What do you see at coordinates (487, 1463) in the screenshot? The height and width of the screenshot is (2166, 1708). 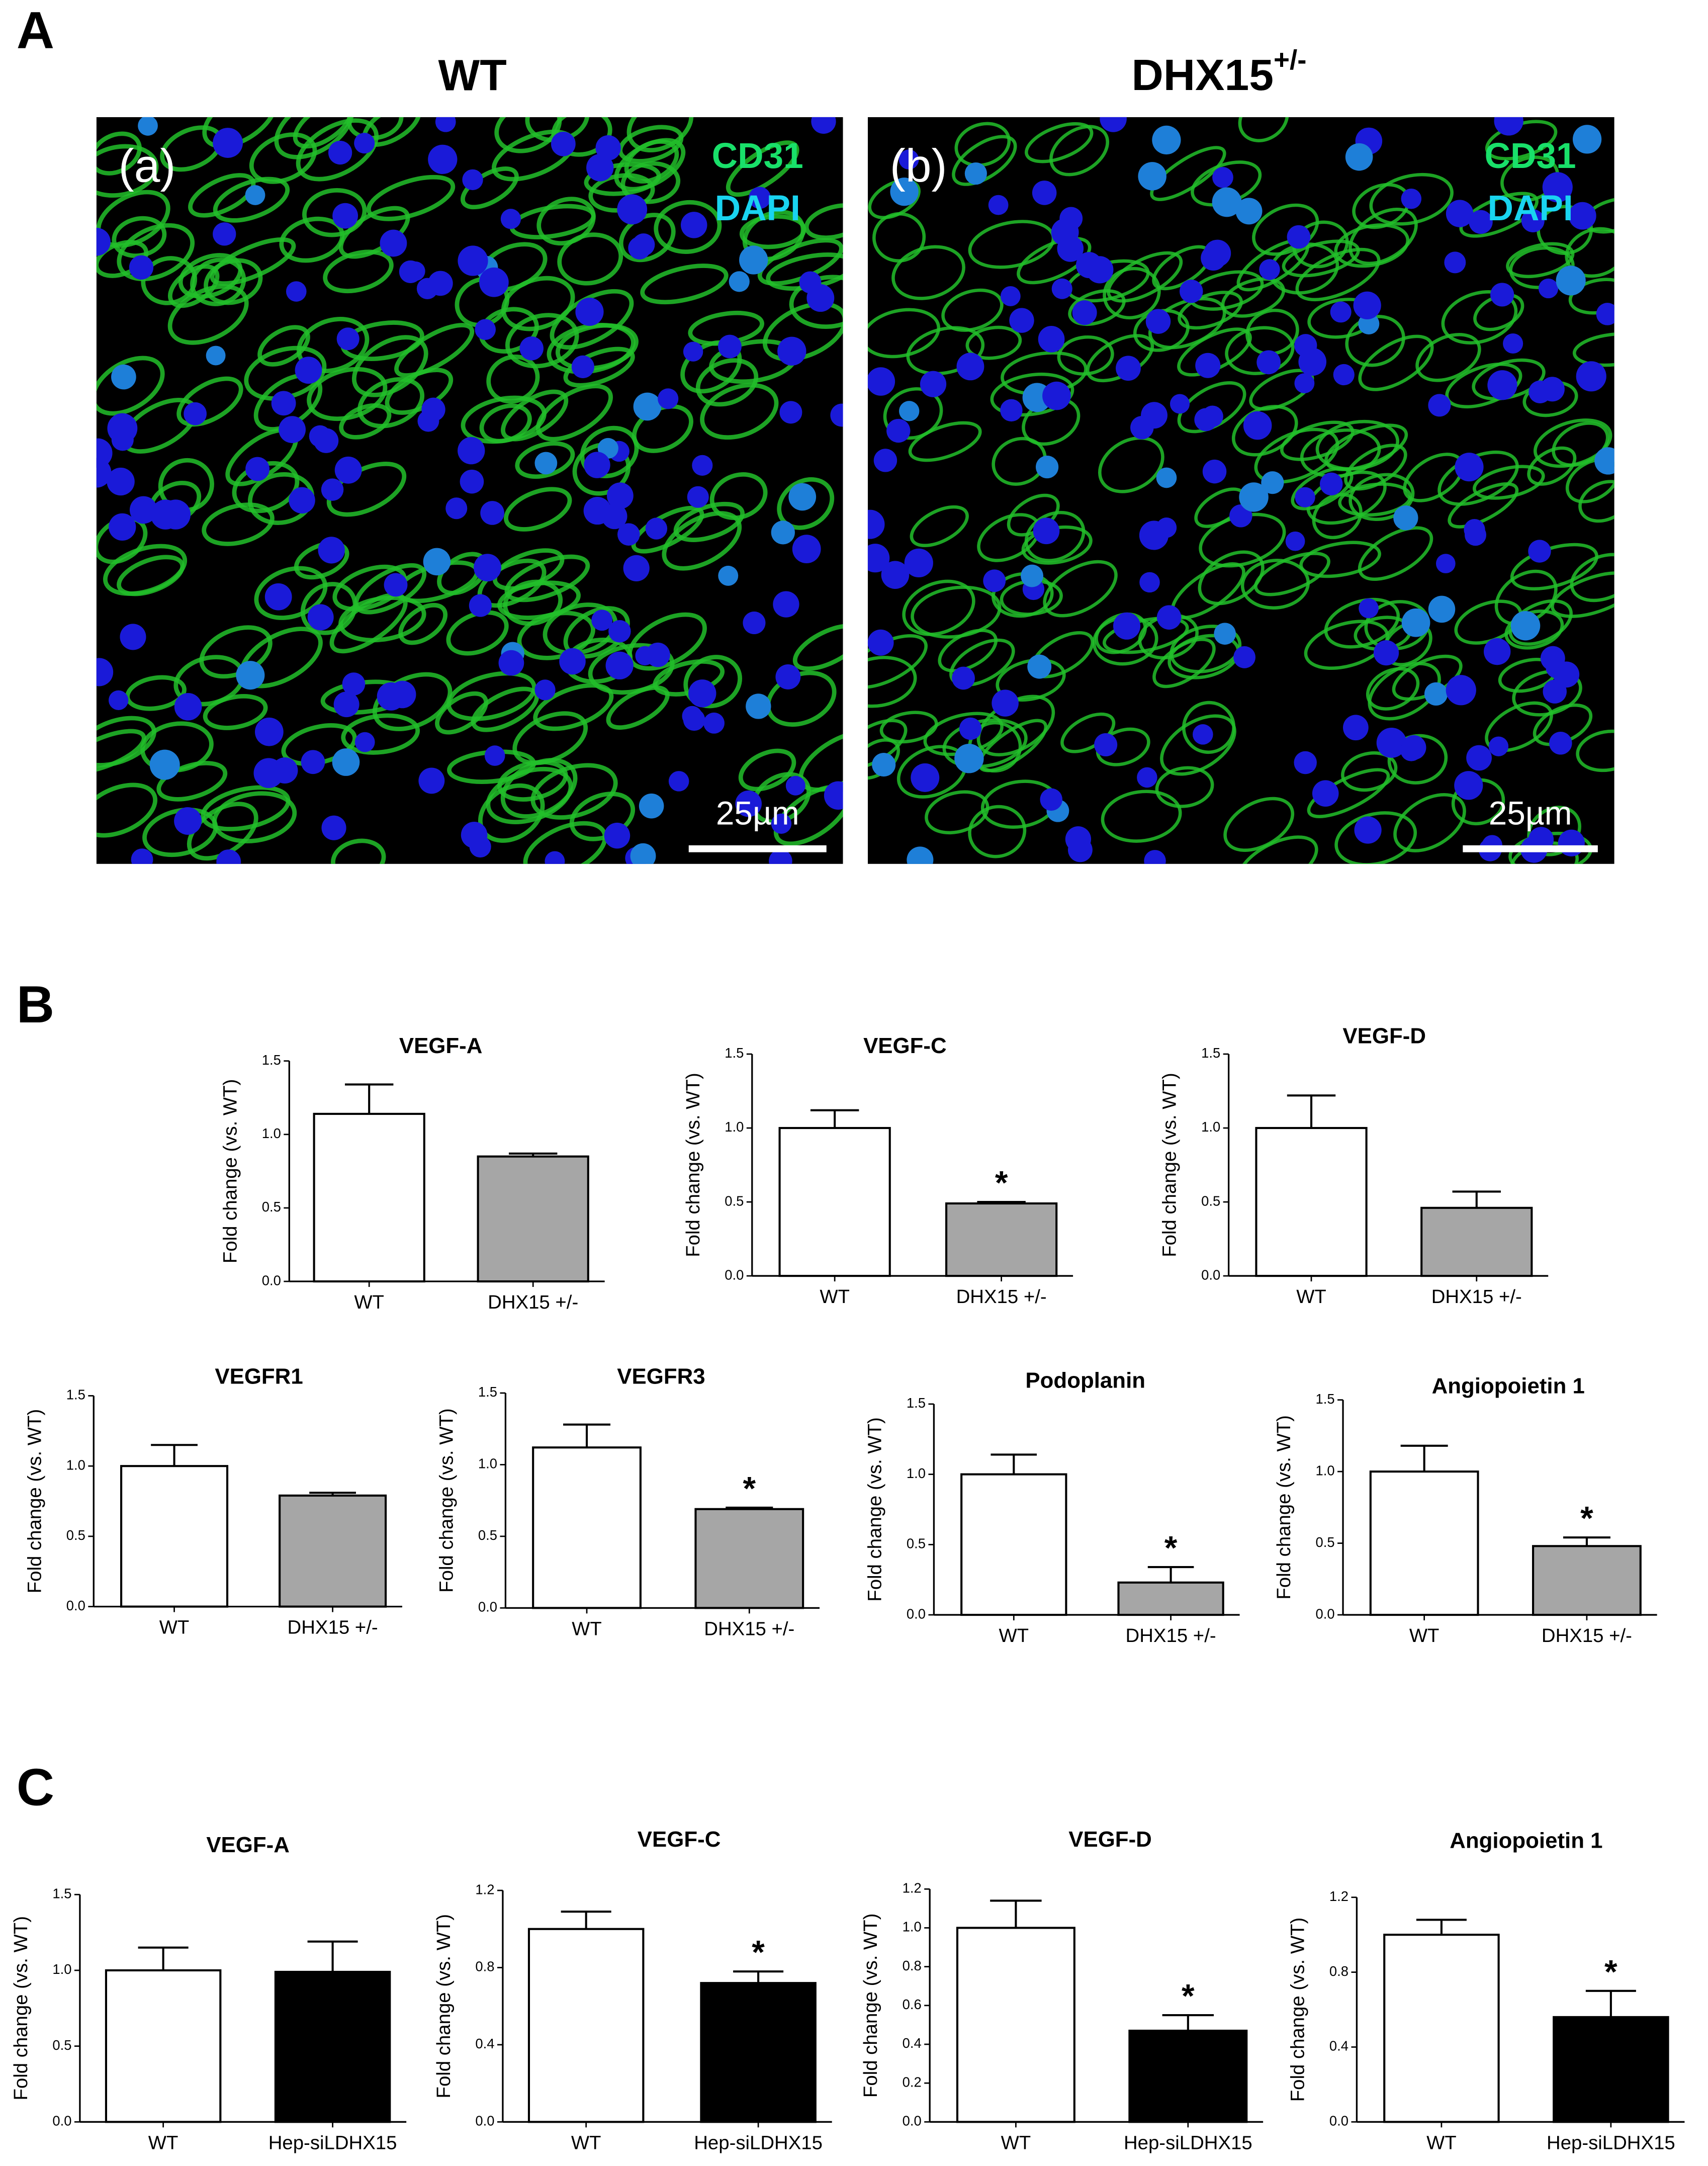 I see `y-tick-label: 1.0` at bounding box center [487, 1463].